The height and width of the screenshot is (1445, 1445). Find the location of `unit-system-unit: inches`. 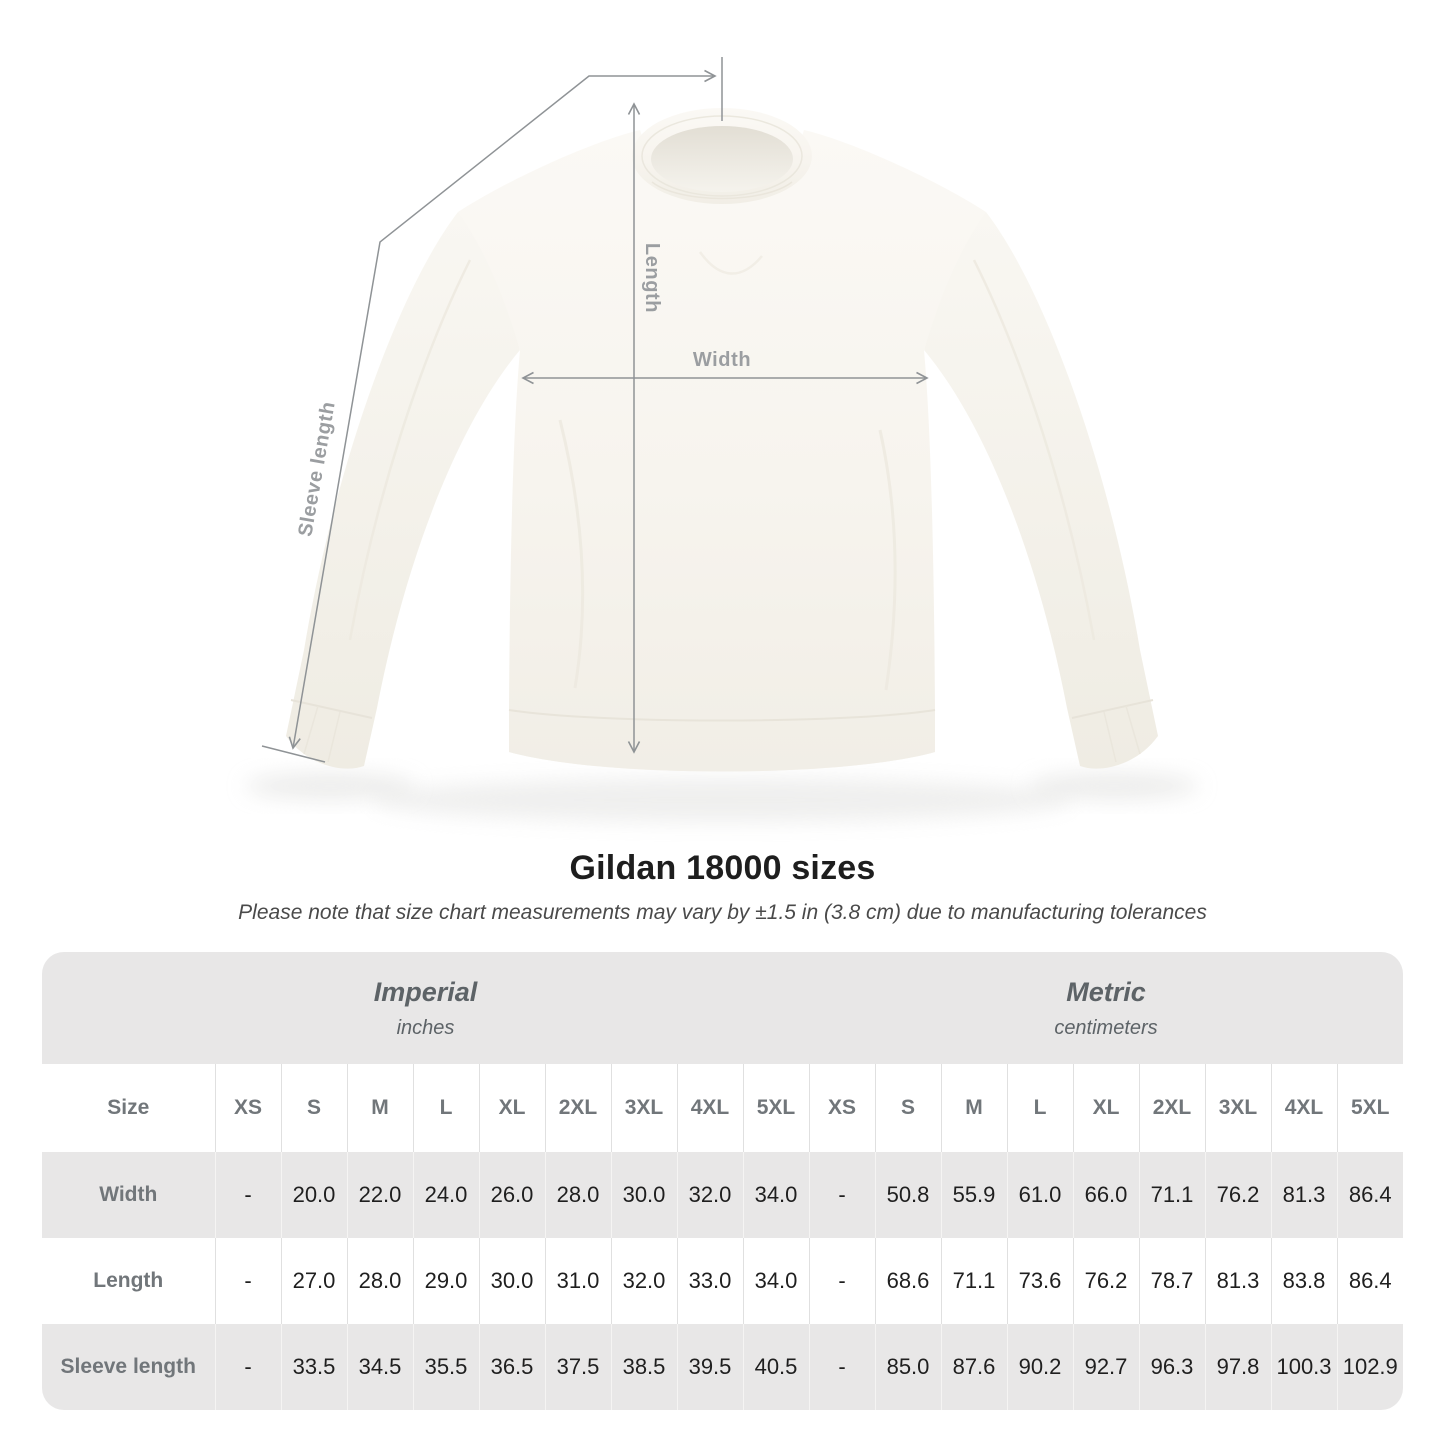

unit-system-unit: inches is located at coordinates (425, 1027).